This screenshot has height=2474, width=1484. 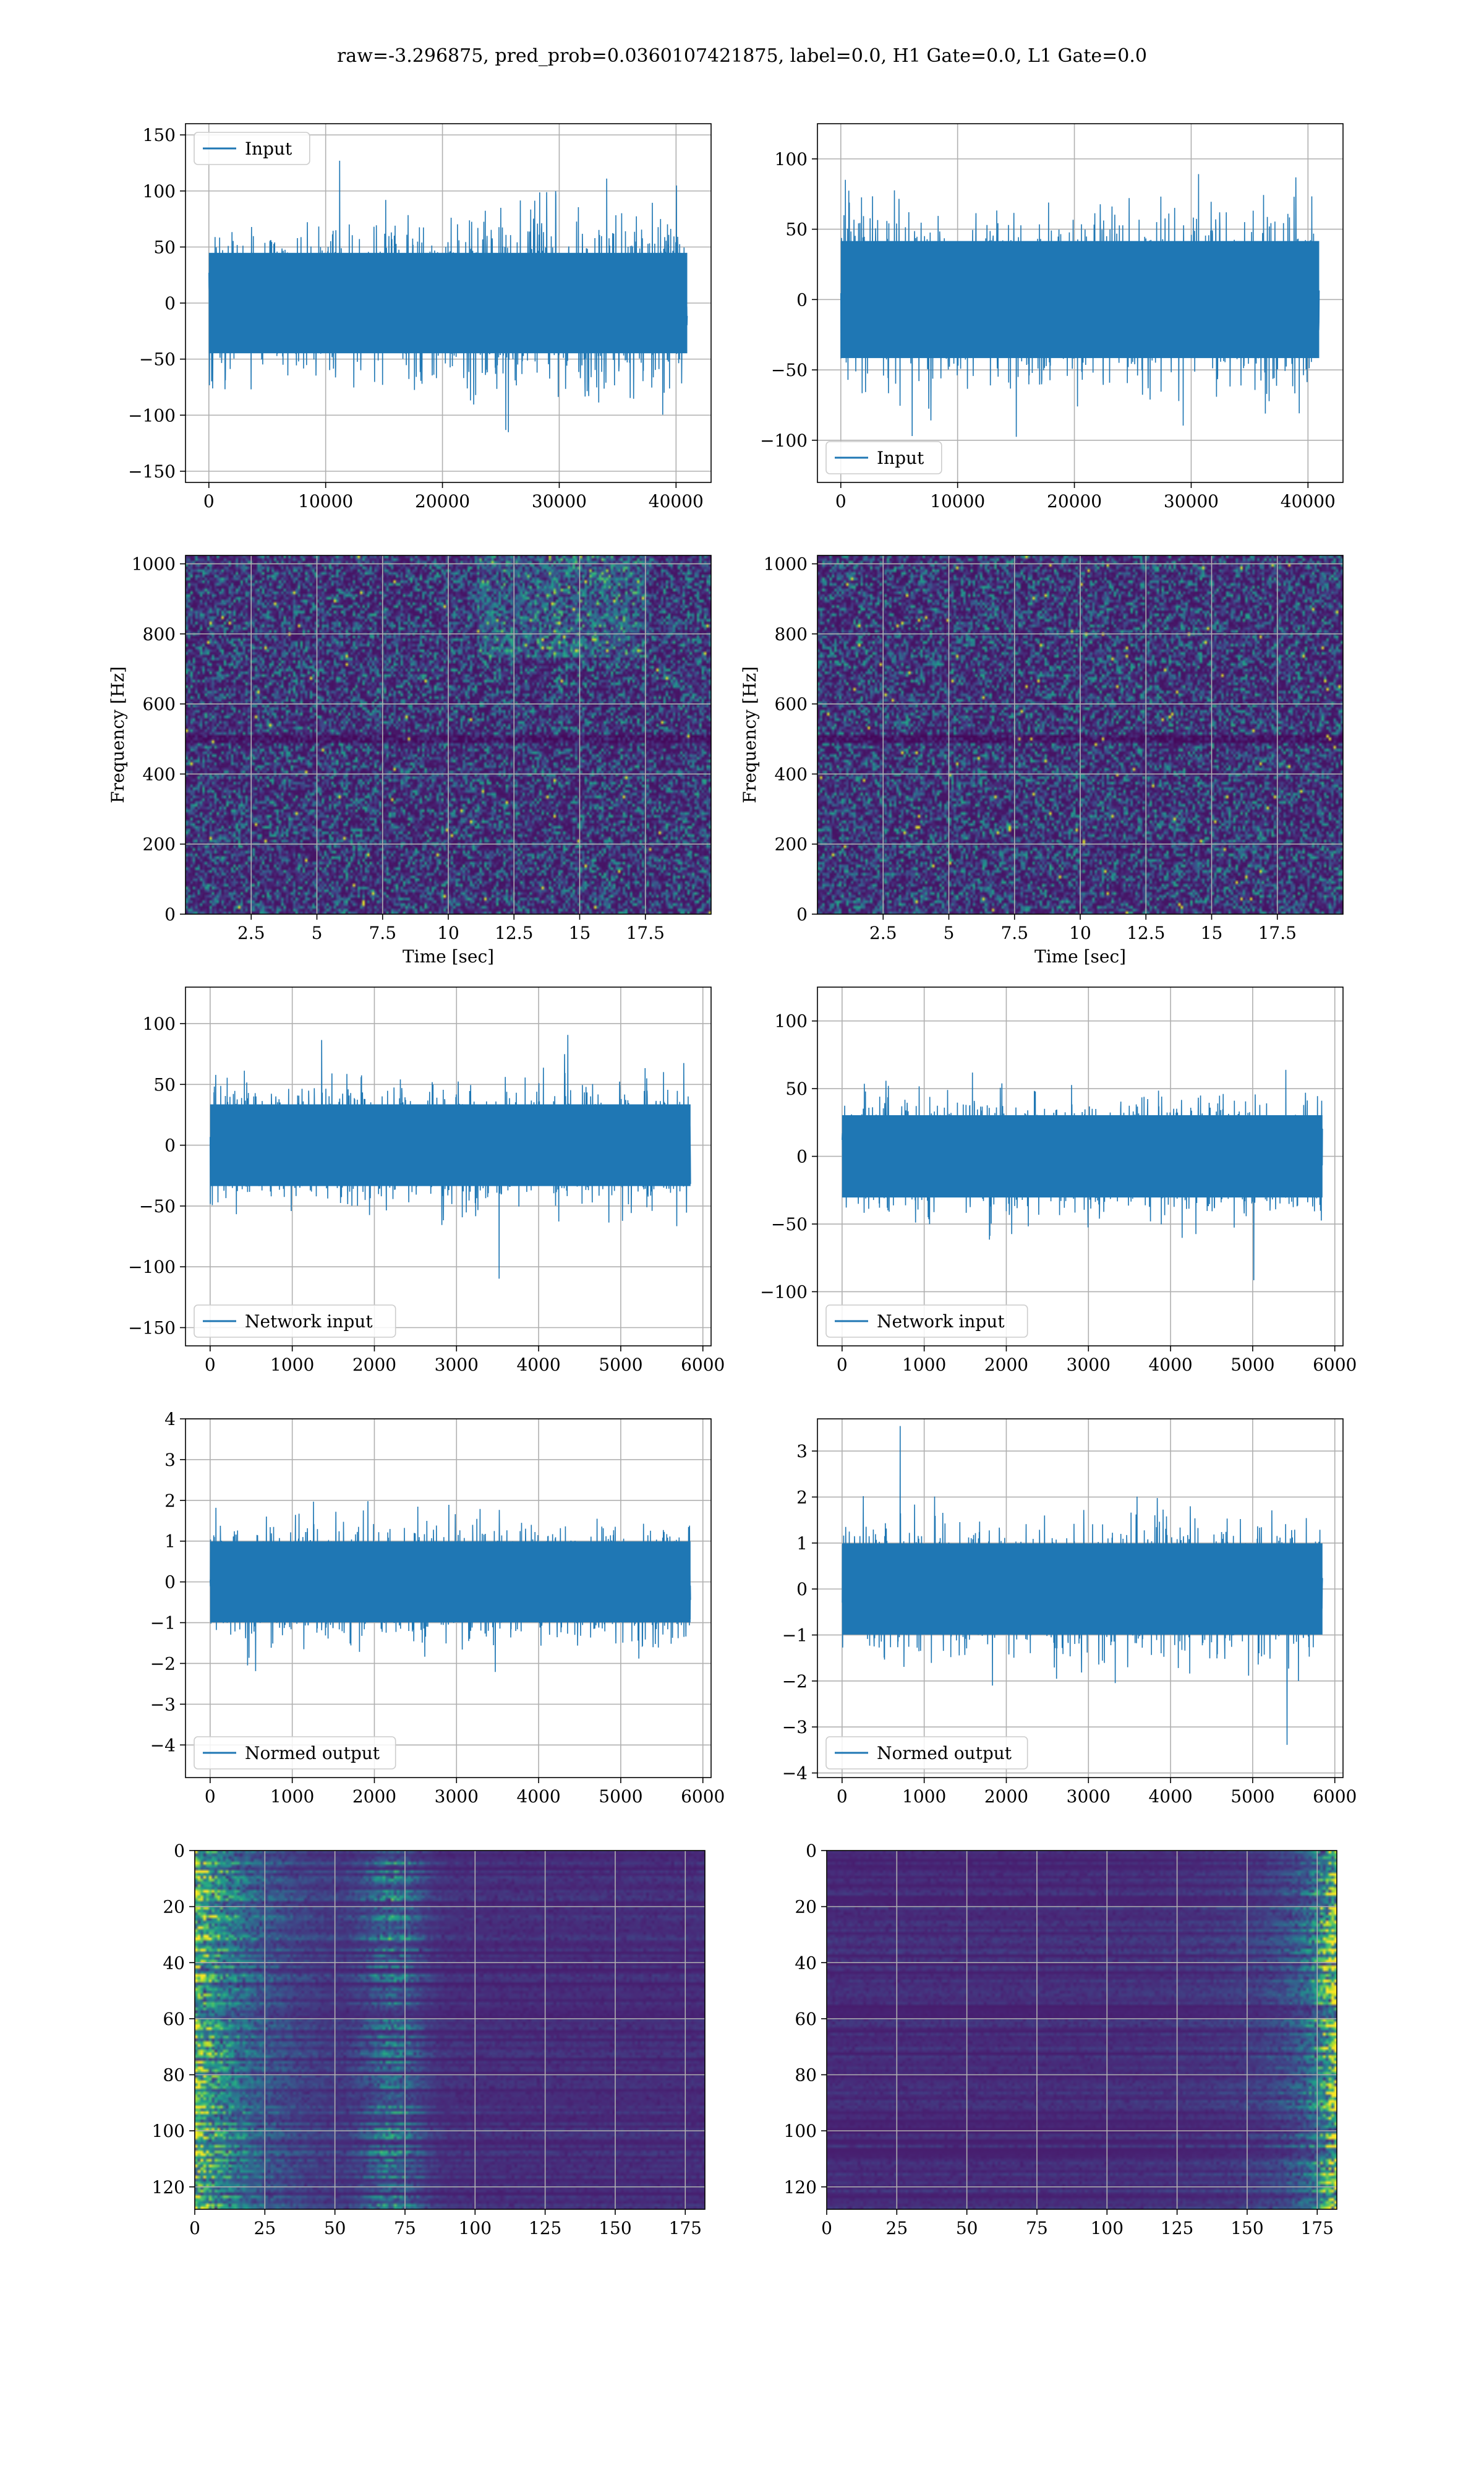 What do you see at coordinates (170, 1501) in the screenshot?
I see `y-tick-label: 2` at bounding box center [170, 1501].